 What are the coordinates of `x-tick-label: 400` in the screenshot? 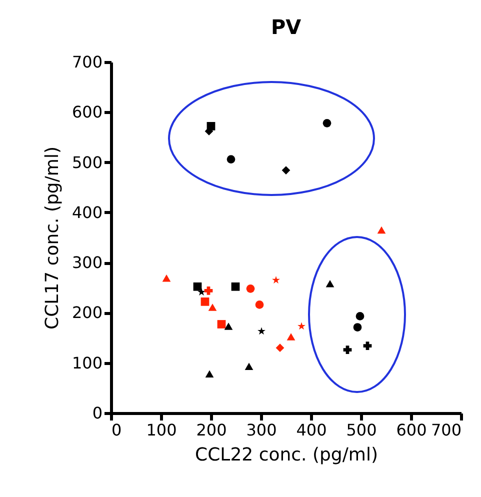 It's located at (311, 430).